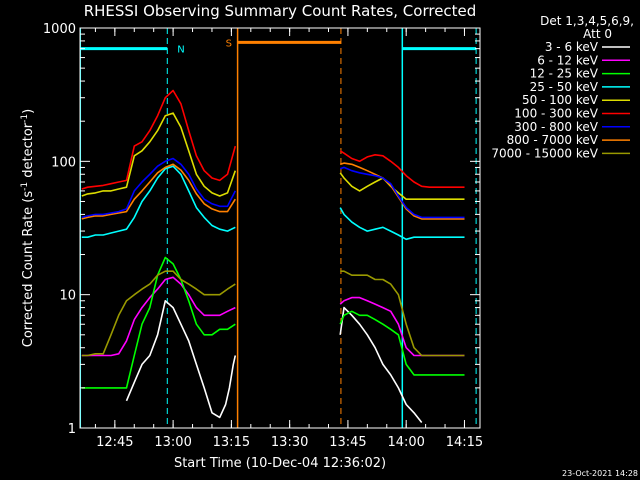 Image resolution: width=640 pixels, height=480 pixels. Describe the element at coordinates (28, 269) in the screenshot. I see `y-axis-label-main: Corrected Count Rate (s` at that location.